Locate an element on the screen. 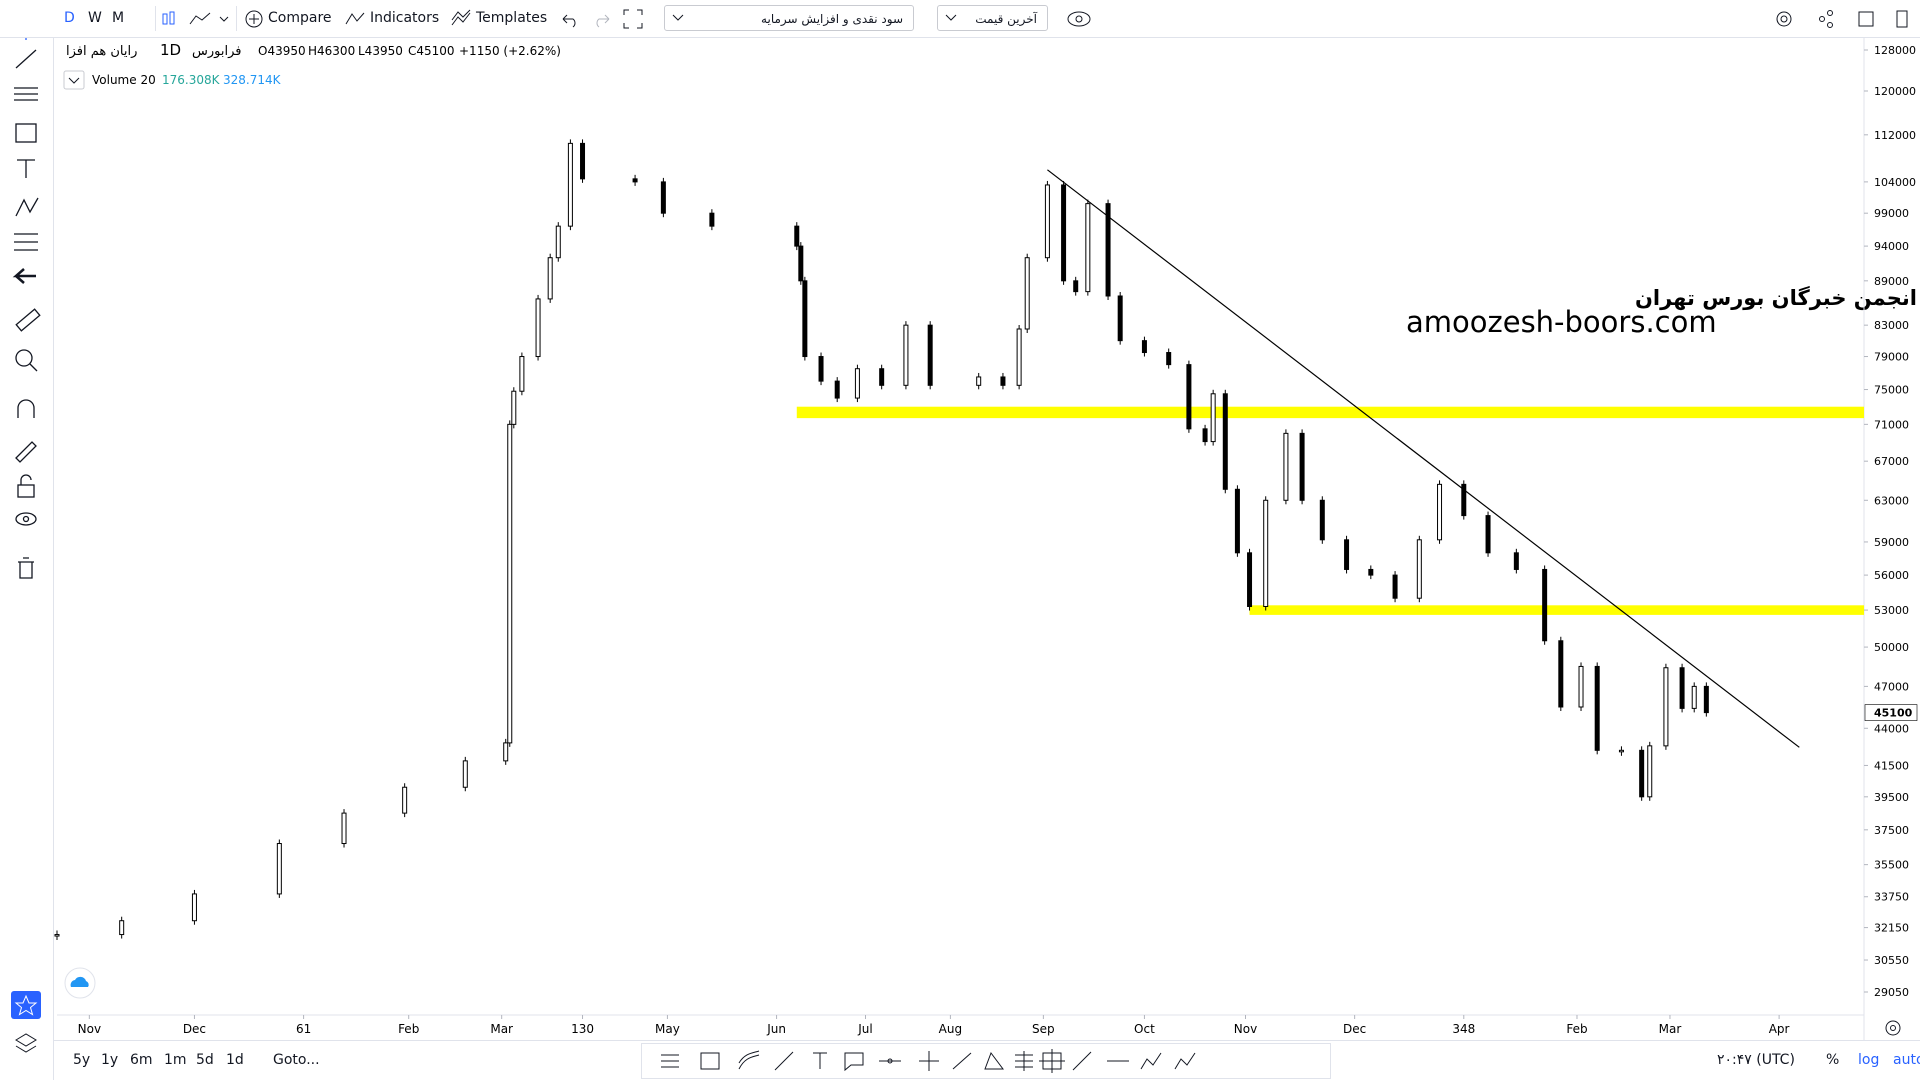  indicators-button: Indicators is located at coordinates (405, 18).